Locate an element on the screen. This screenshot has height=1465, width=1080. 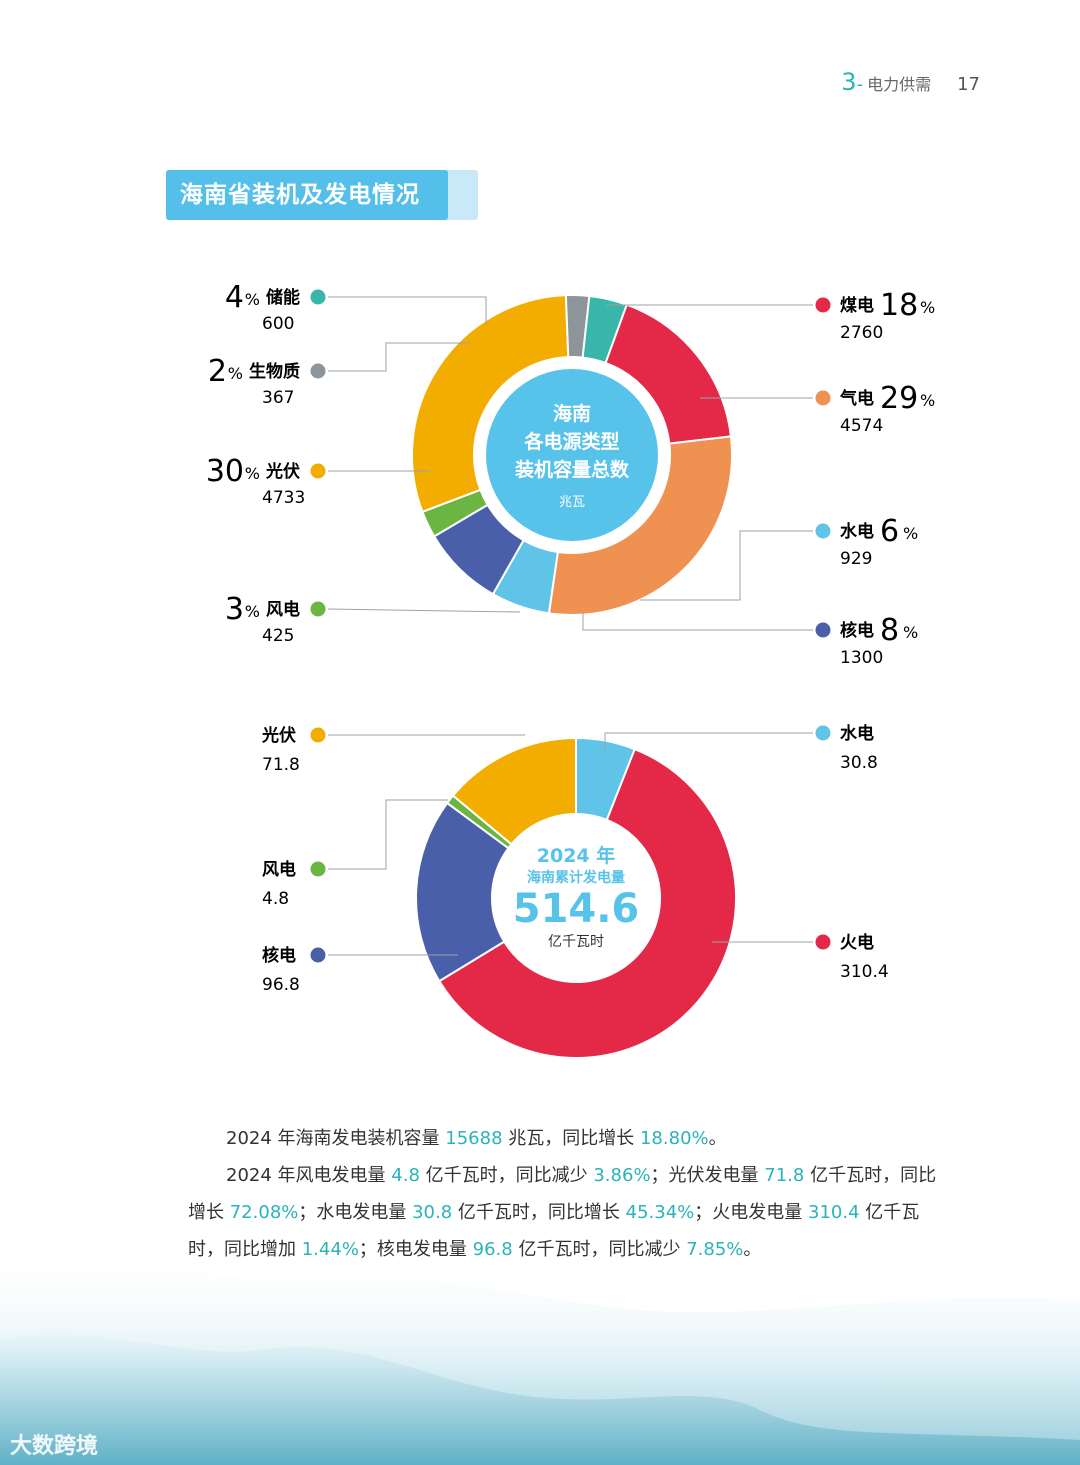
capacity-percent-2: 6 is located at coordinates (889, 531).